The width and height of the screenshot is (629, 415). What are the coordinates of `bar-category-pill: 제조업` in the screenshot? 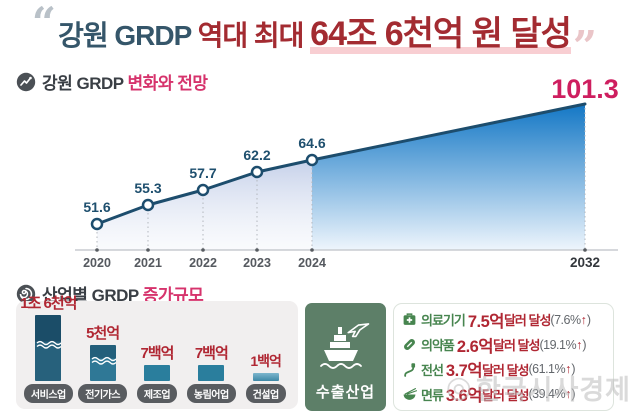 It's located at (157, 393).